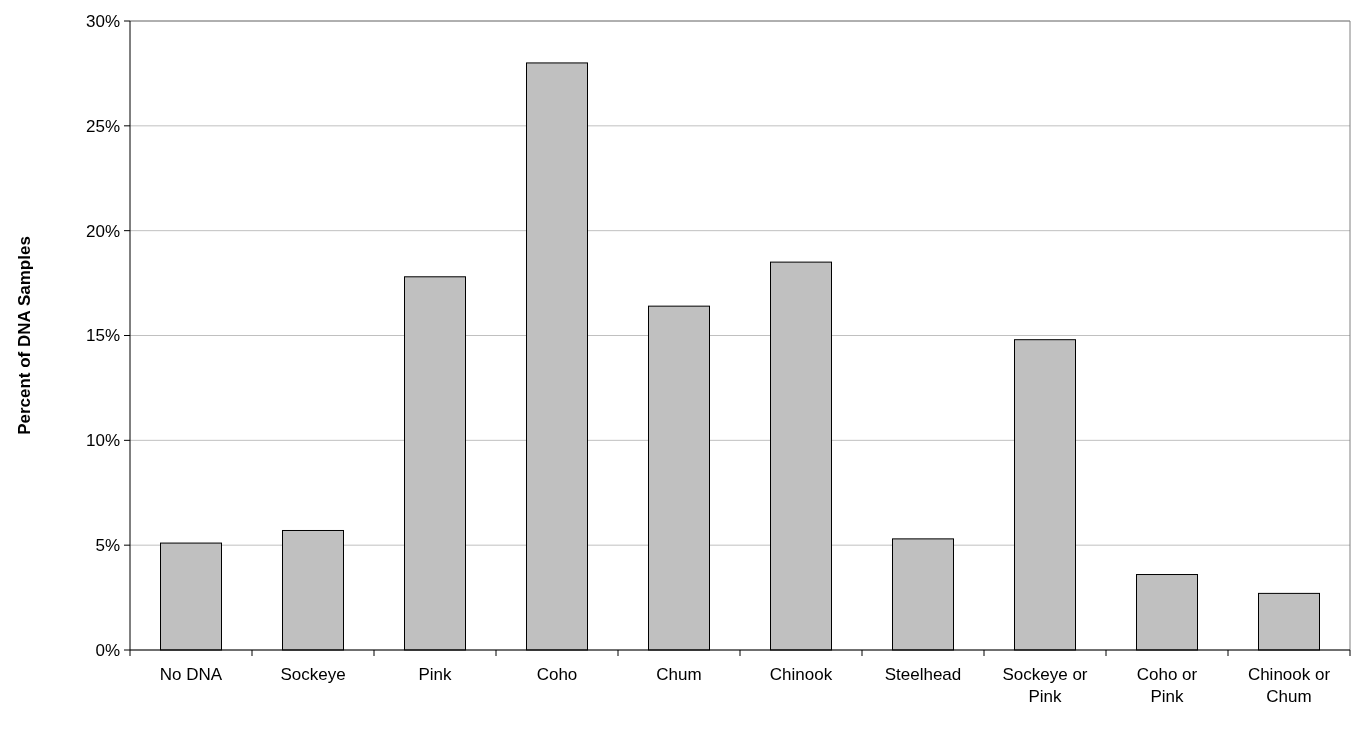 The height and width of the screenshot is (736, 1367). Describe the element at coordinates (107, 546) in the screenshot. I see `y-tick-label: 5%` at that location.